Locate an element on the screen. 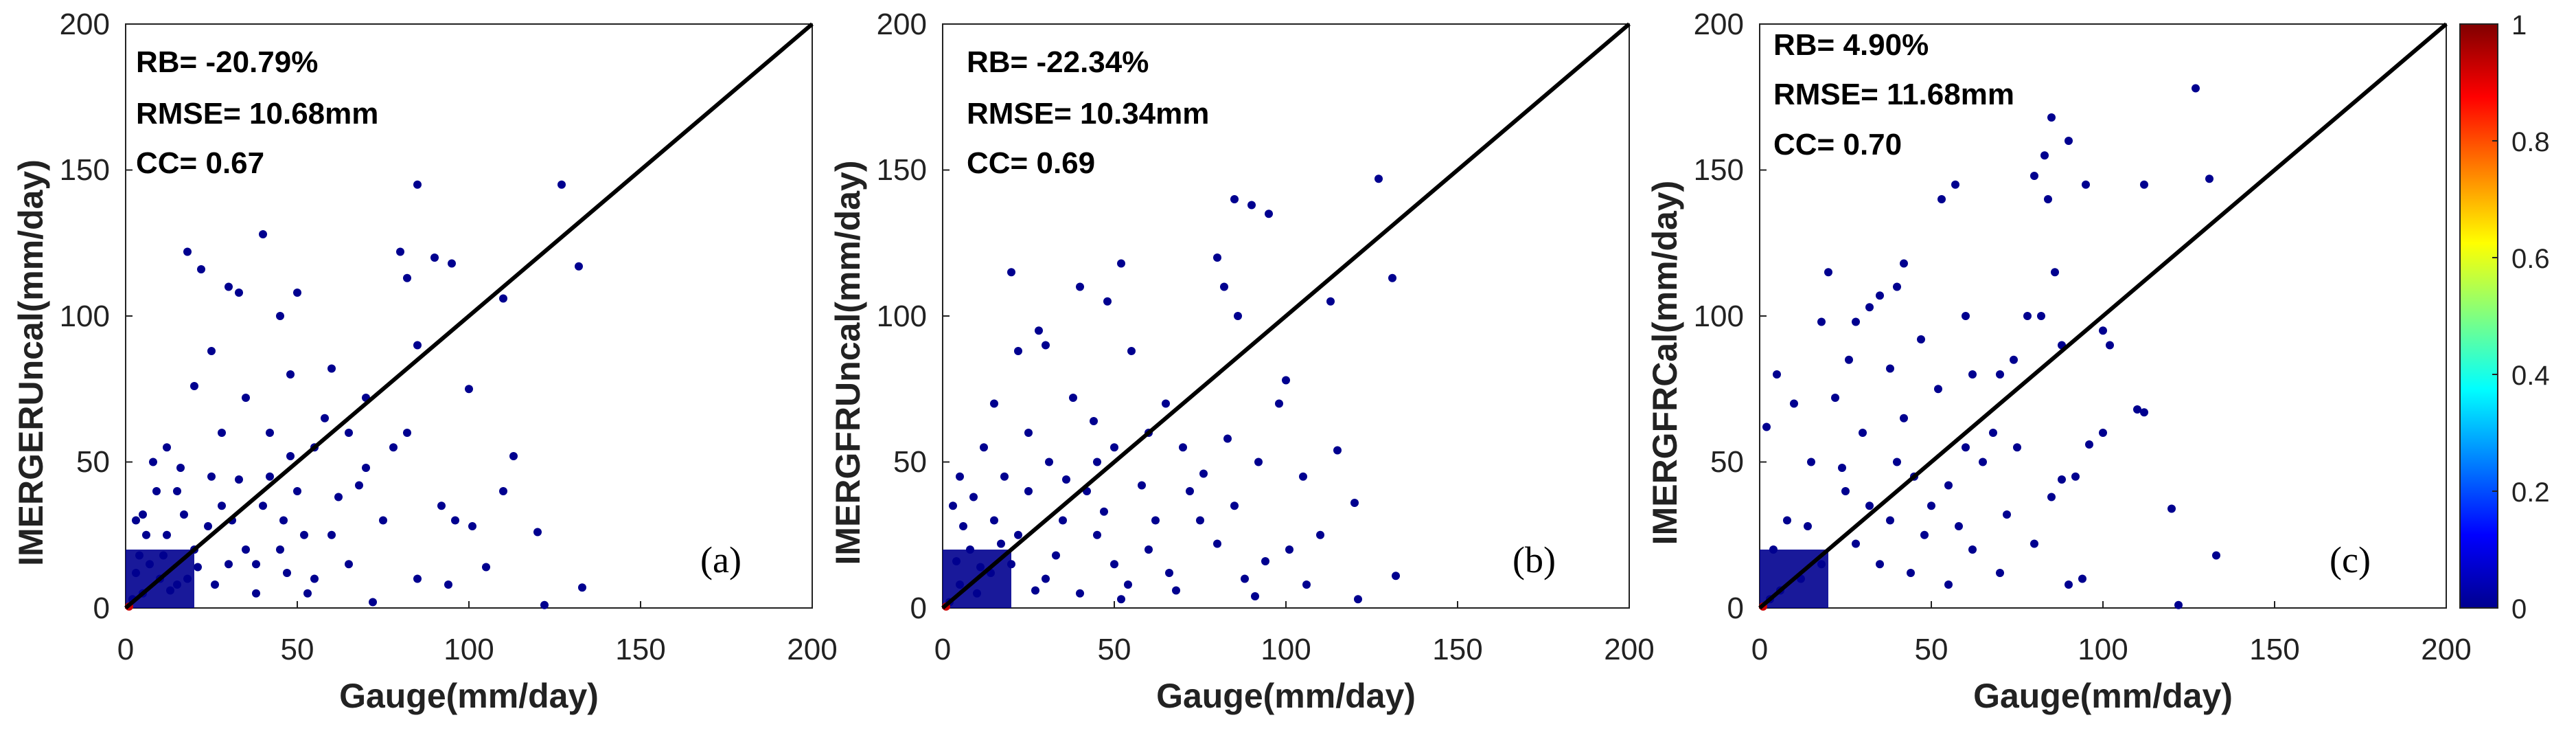  colorbar: 1 0.8 0.6 0.4 0.2 0 is located at coordinates (2504, 317).